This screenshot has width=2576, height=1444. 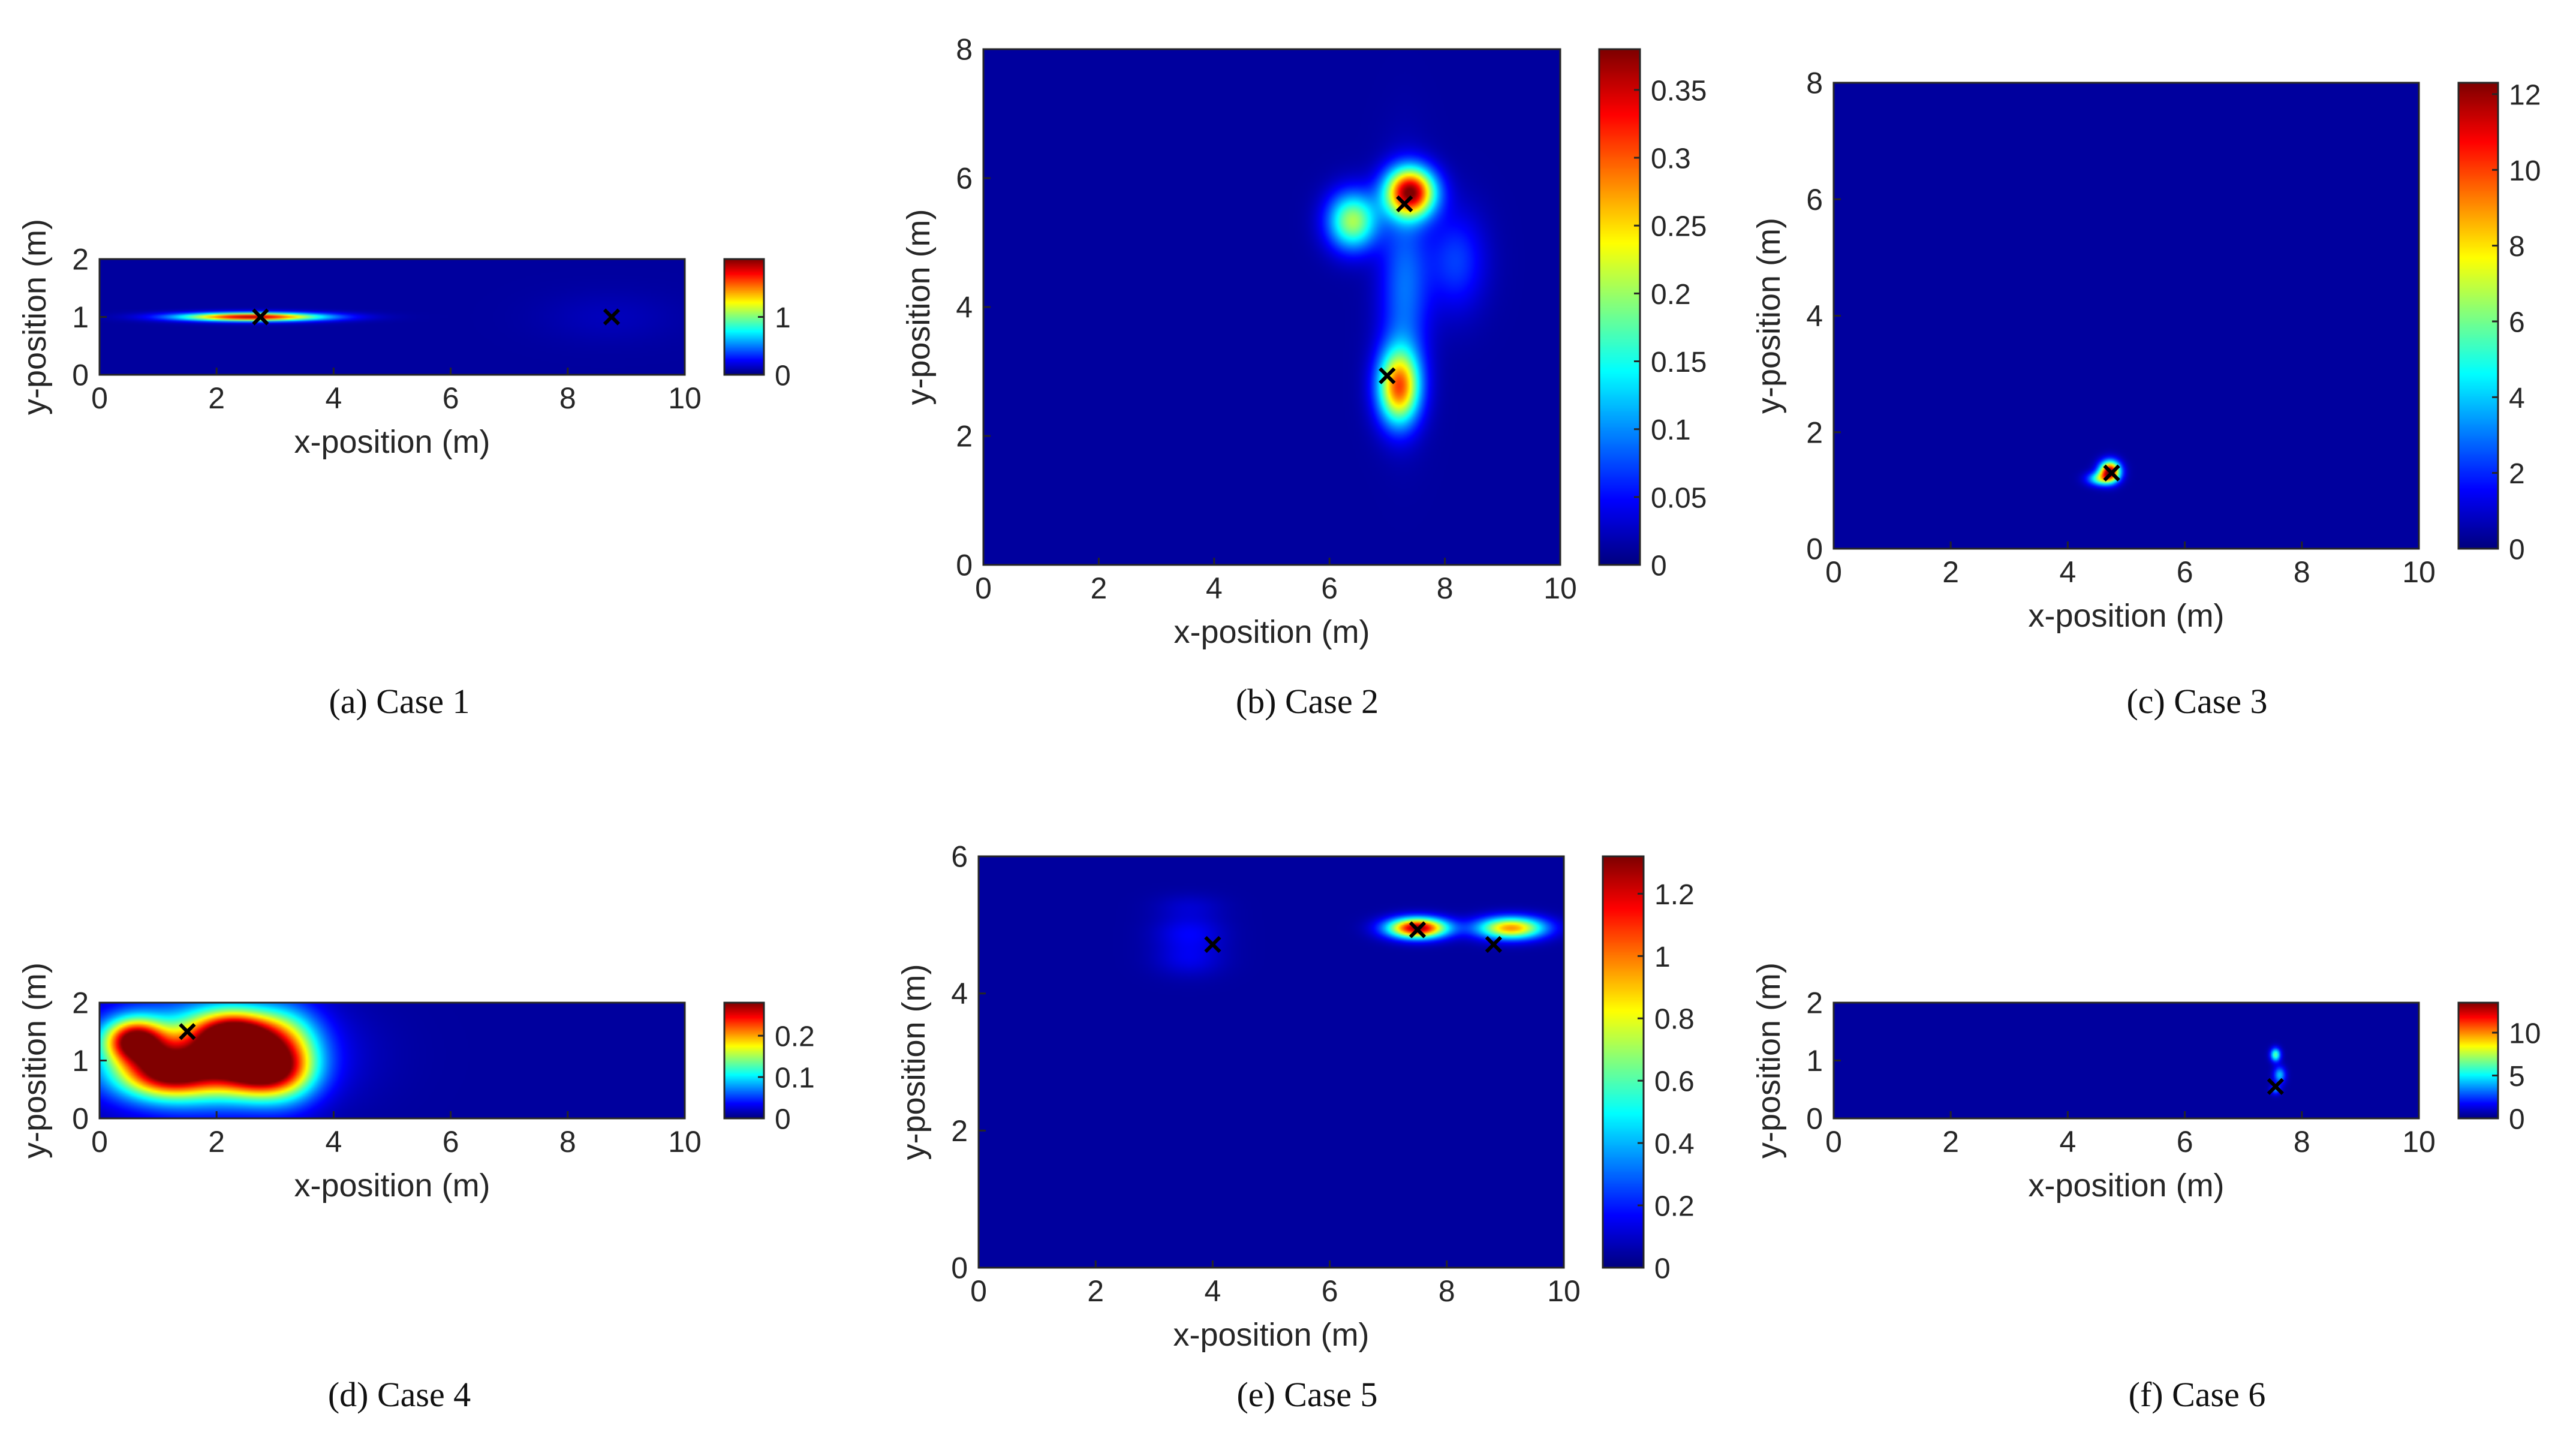 I want to click on colorbar-tick-label: 0.2, so click(x=1674, y=1207).